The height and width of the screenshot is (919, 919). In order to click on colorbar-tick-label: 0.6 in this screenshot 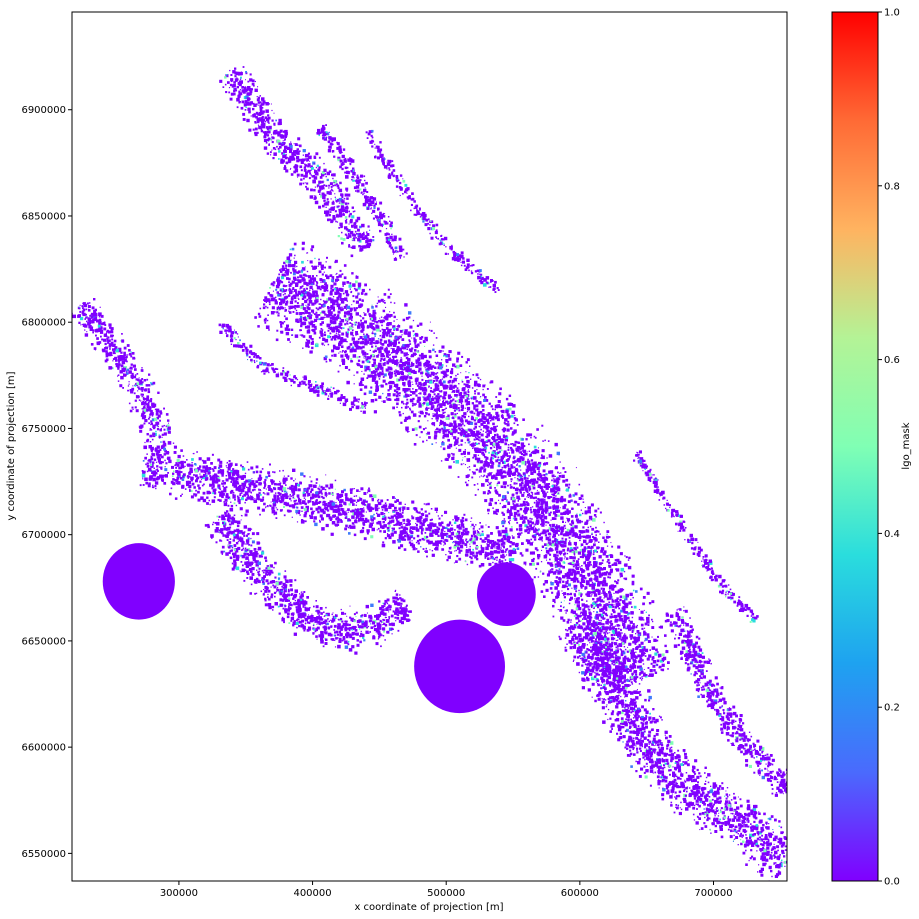, I will do `click(892, 360)`.